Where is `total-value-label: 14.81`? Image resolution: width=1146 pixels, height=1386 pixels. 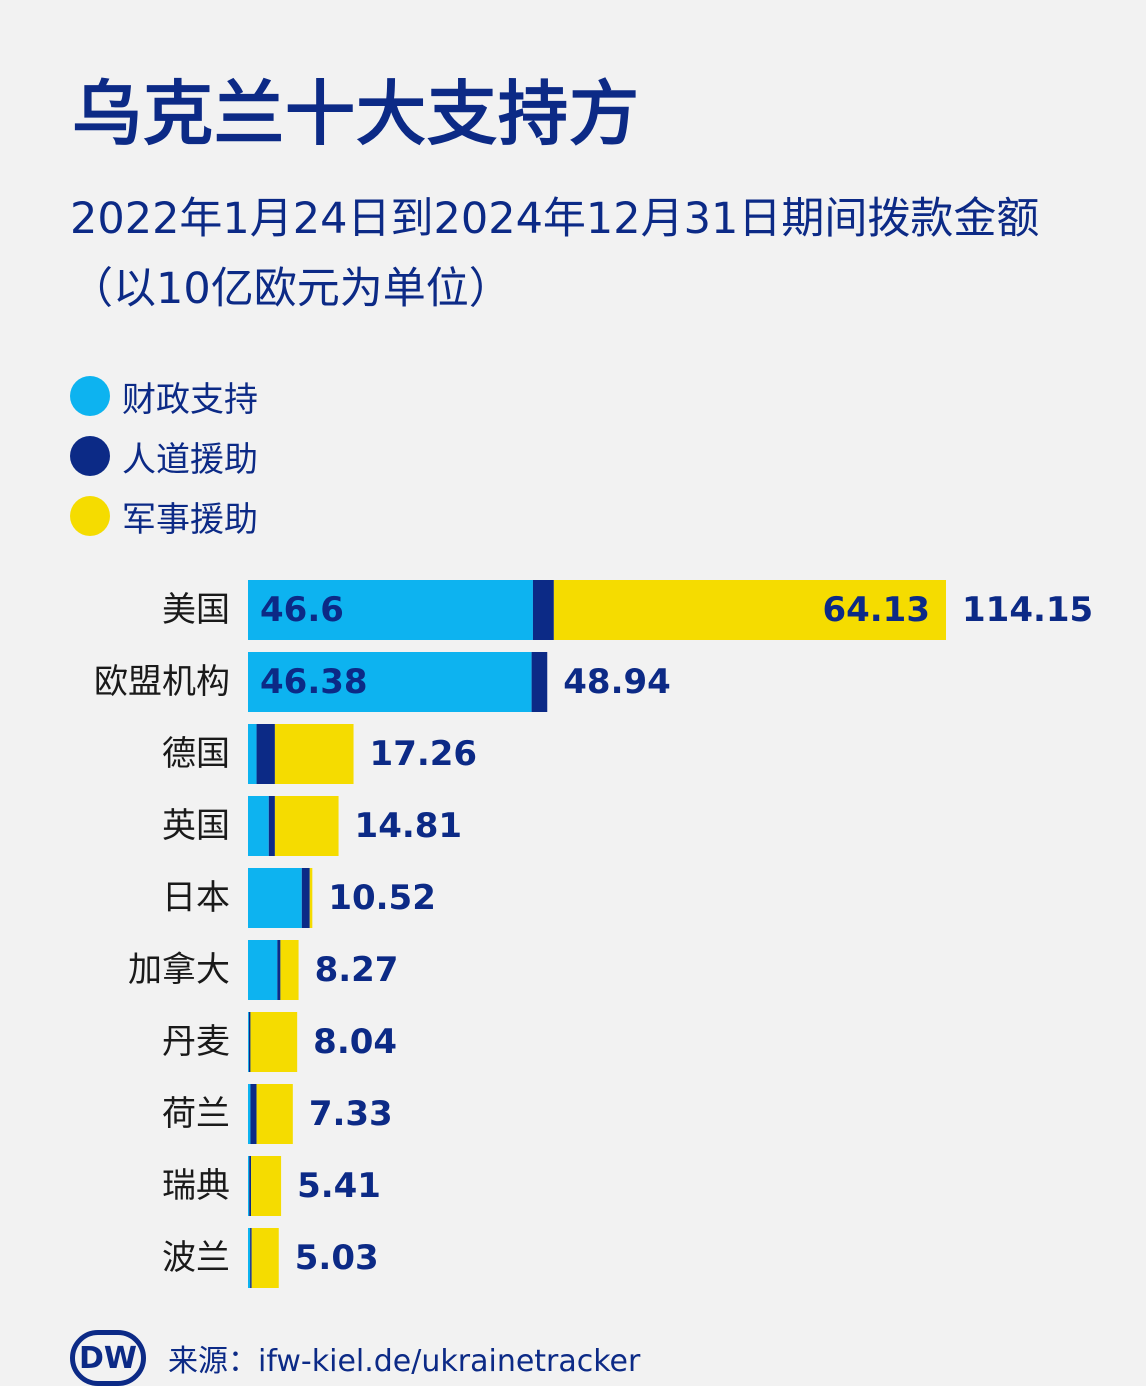
total-value-label: 14.81 is located at coordinates (409, 826).